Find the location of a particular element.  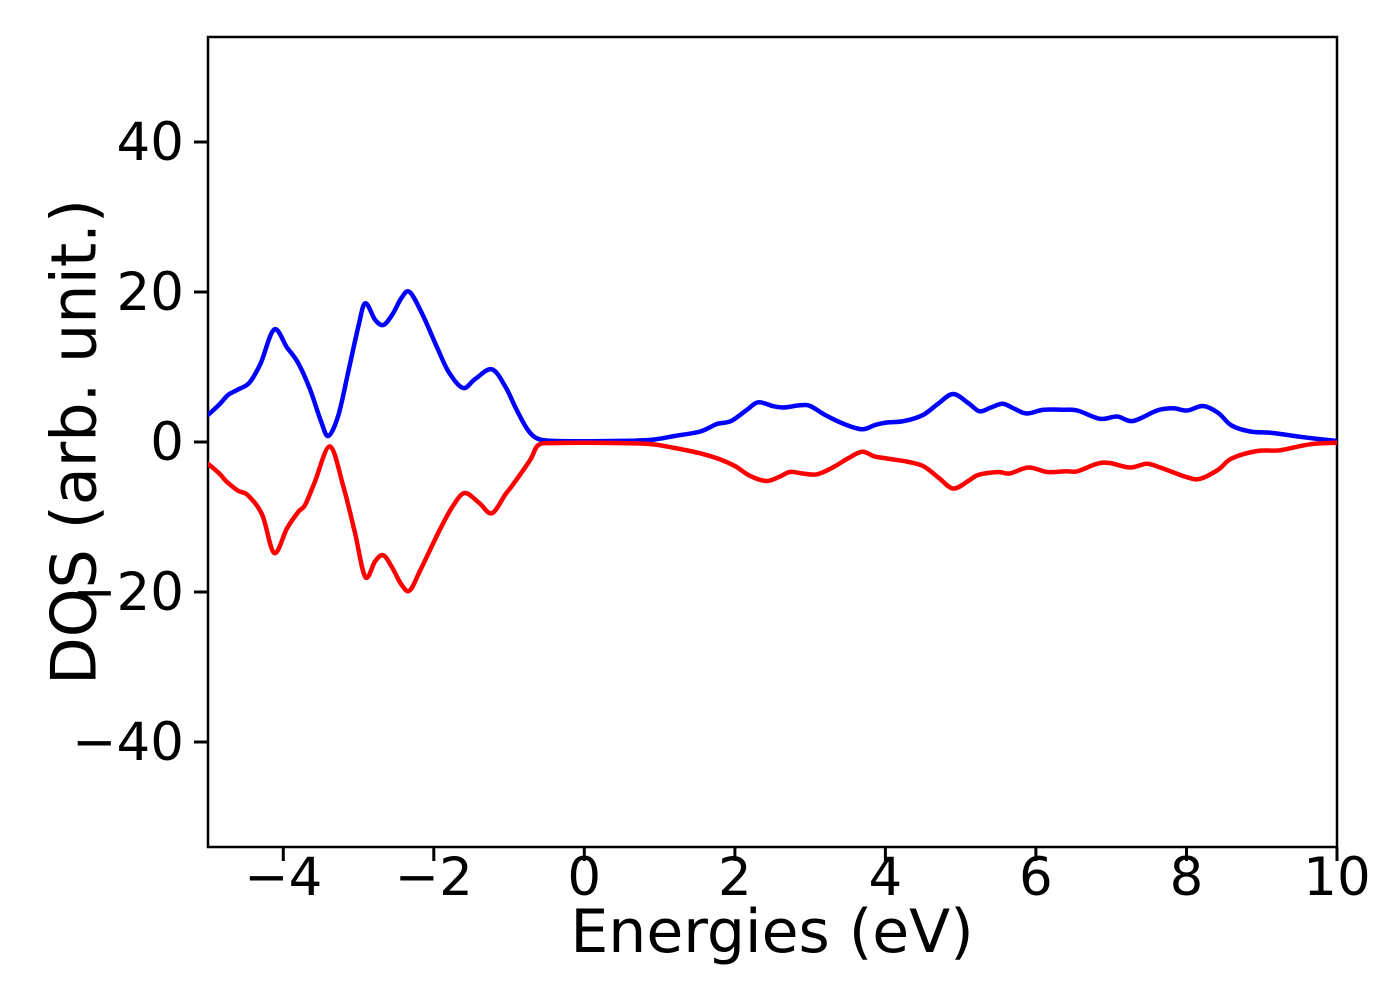

x-tick-label: 0 is located at coordinates (584, 877).